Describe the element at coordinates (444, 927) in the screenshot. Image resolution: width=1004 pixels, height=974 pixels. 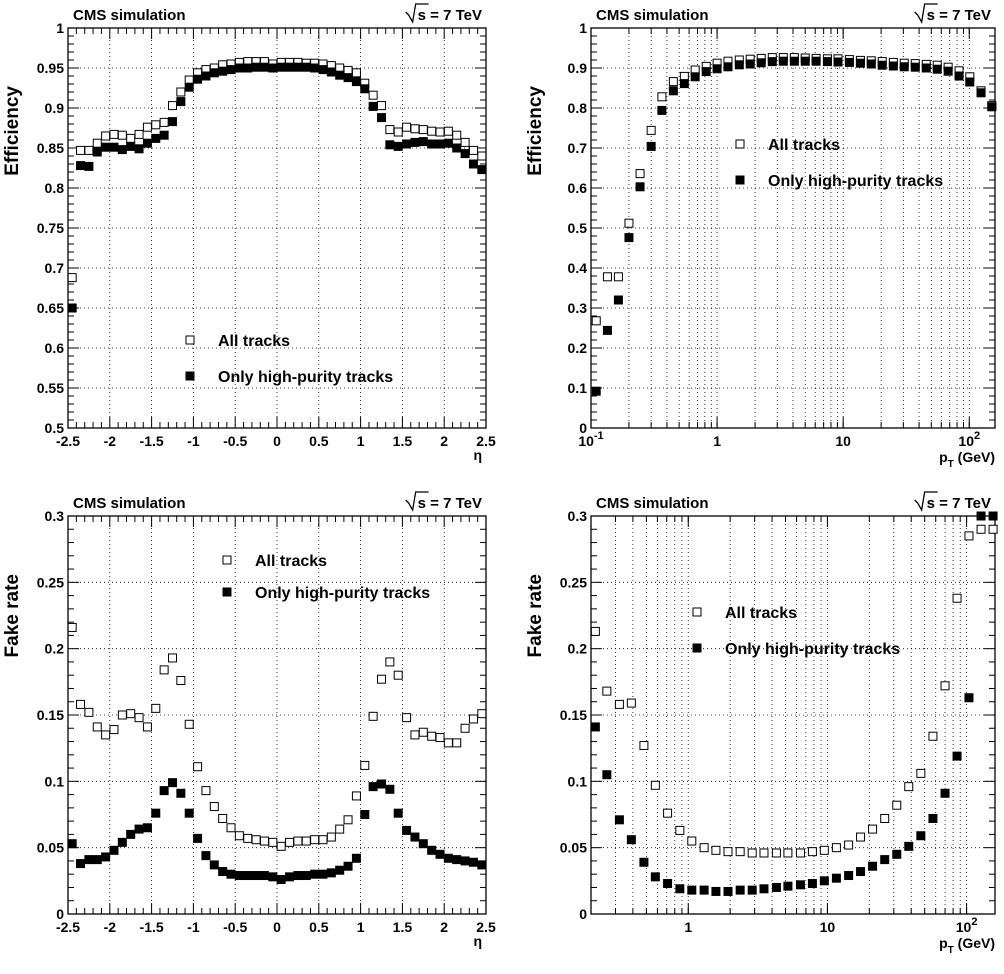
I see `panel2-xtick-label: 2` at that location.